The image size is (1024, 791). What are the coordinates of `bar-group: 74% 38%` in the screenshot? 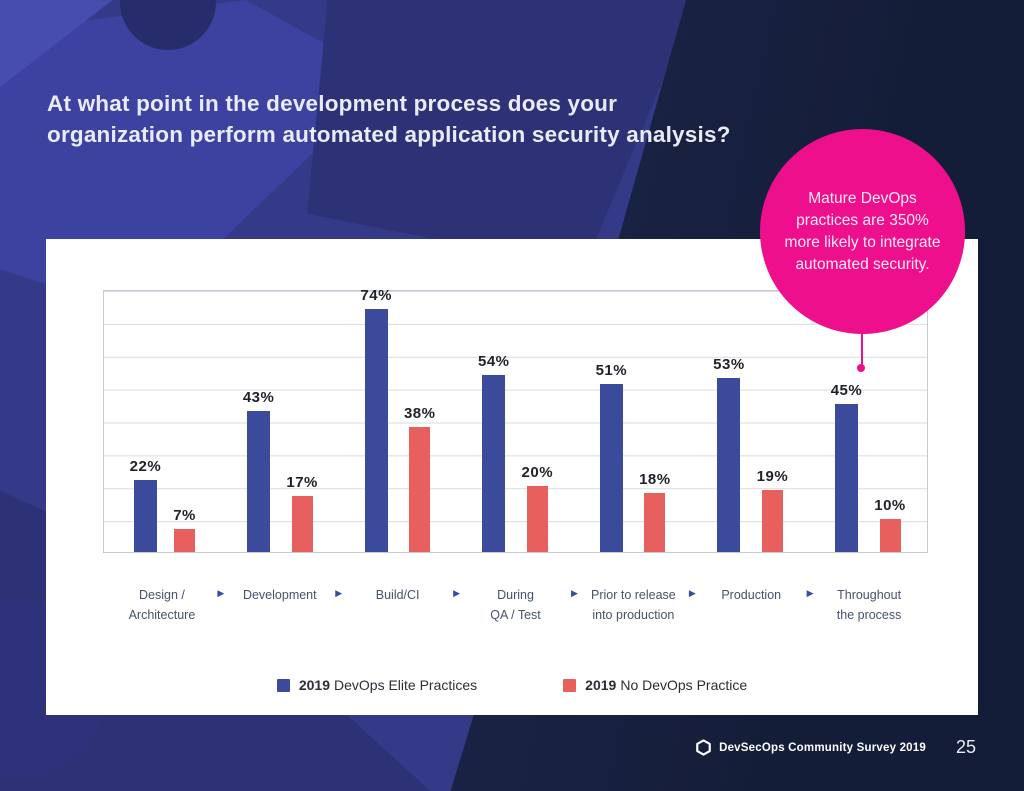 It's located at (398, 419).